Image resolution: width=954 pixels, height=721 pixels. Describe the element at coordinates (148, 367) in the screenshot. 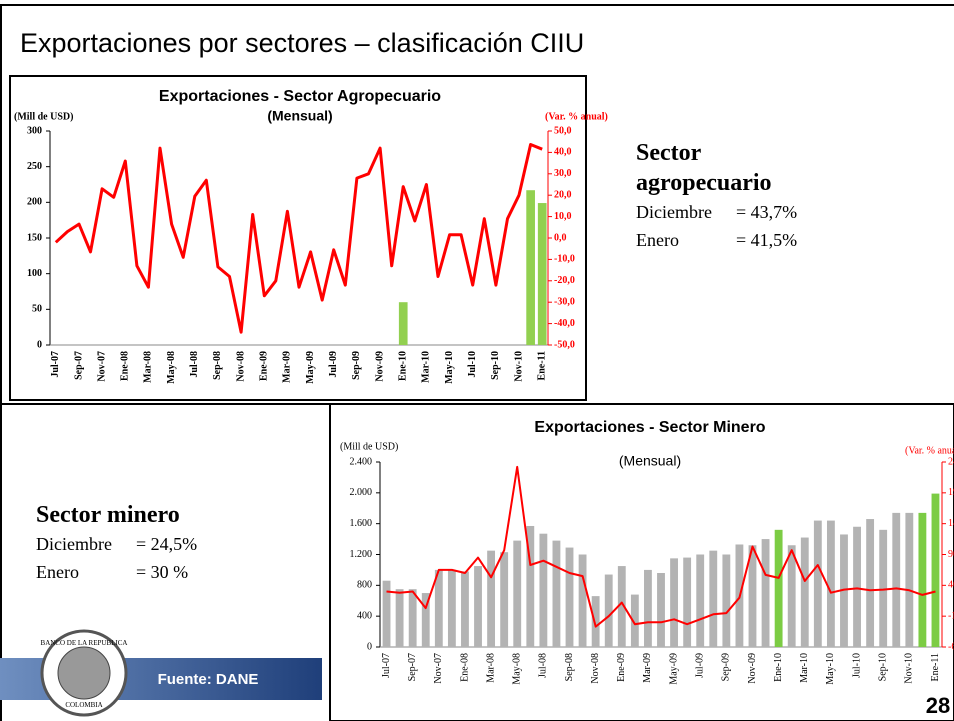

I see `x-tick-label: Mar-08` at that location.